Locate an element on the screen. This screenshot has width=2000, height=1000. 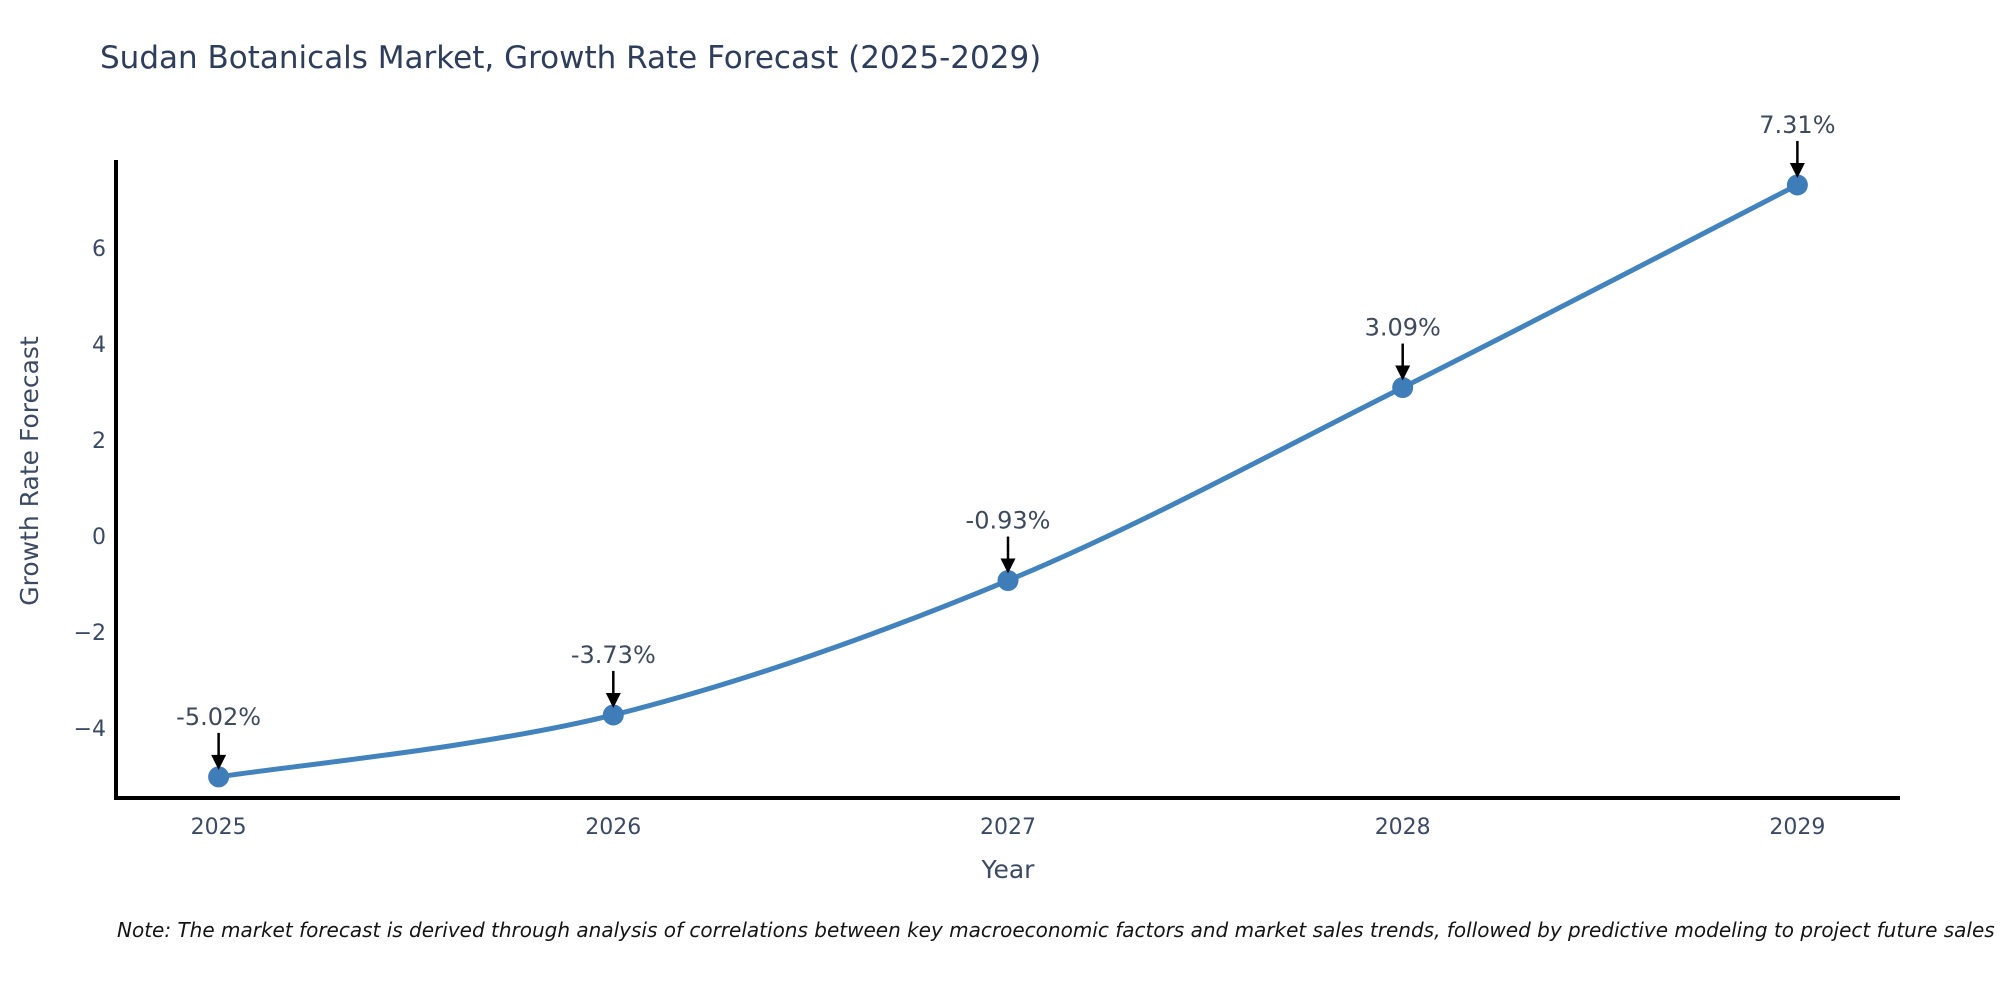
data-point-label: 7.31% is located at coordinates (1797, 125).